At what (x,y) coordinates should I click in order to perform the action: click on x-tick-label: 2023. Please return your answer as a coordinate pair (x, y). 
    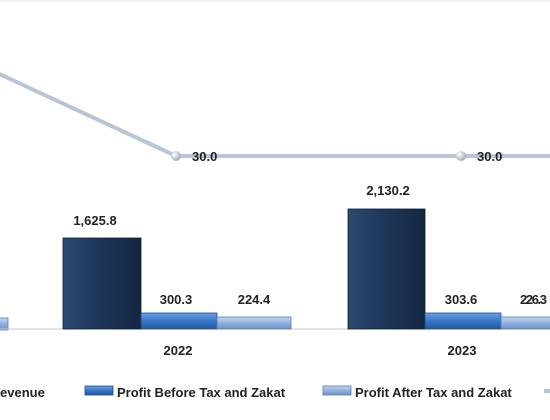
    Looking at the image, I should click on (462, 350).